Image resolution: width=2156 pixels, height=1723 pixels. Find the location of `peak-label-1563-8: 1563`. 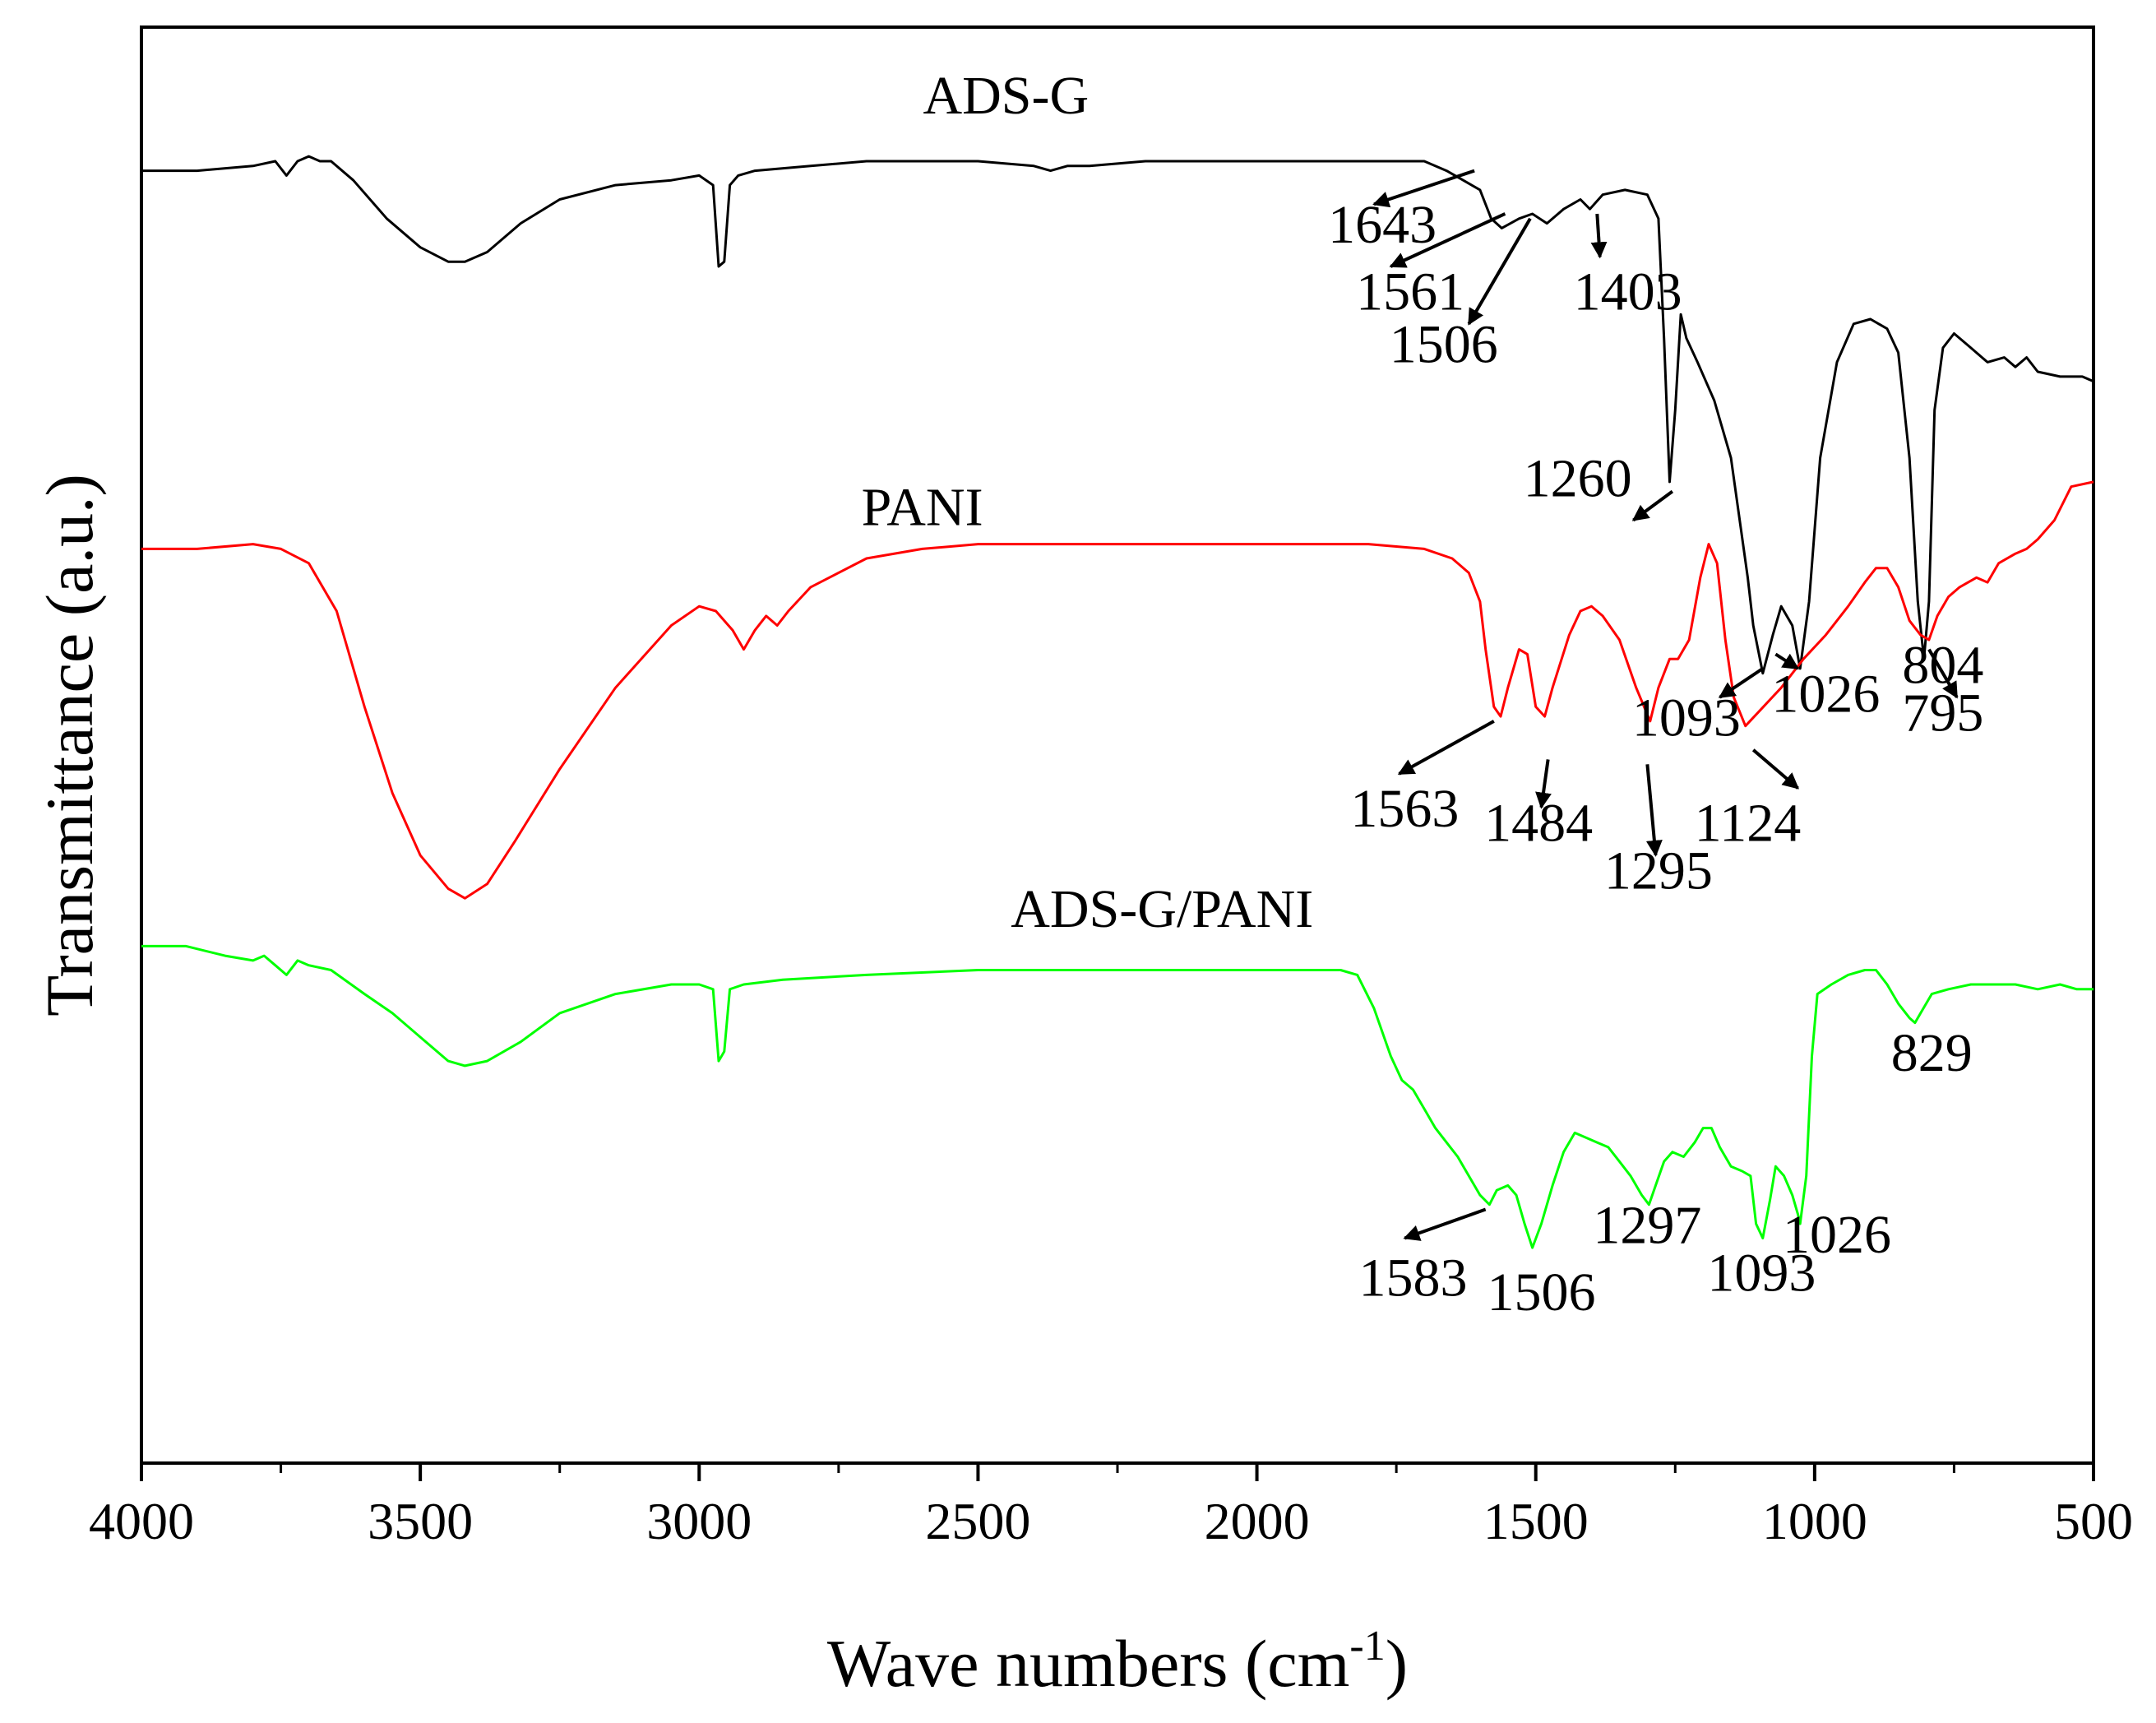

peak-label-1563-8: 1563 is located at coordinates (1404, 809).